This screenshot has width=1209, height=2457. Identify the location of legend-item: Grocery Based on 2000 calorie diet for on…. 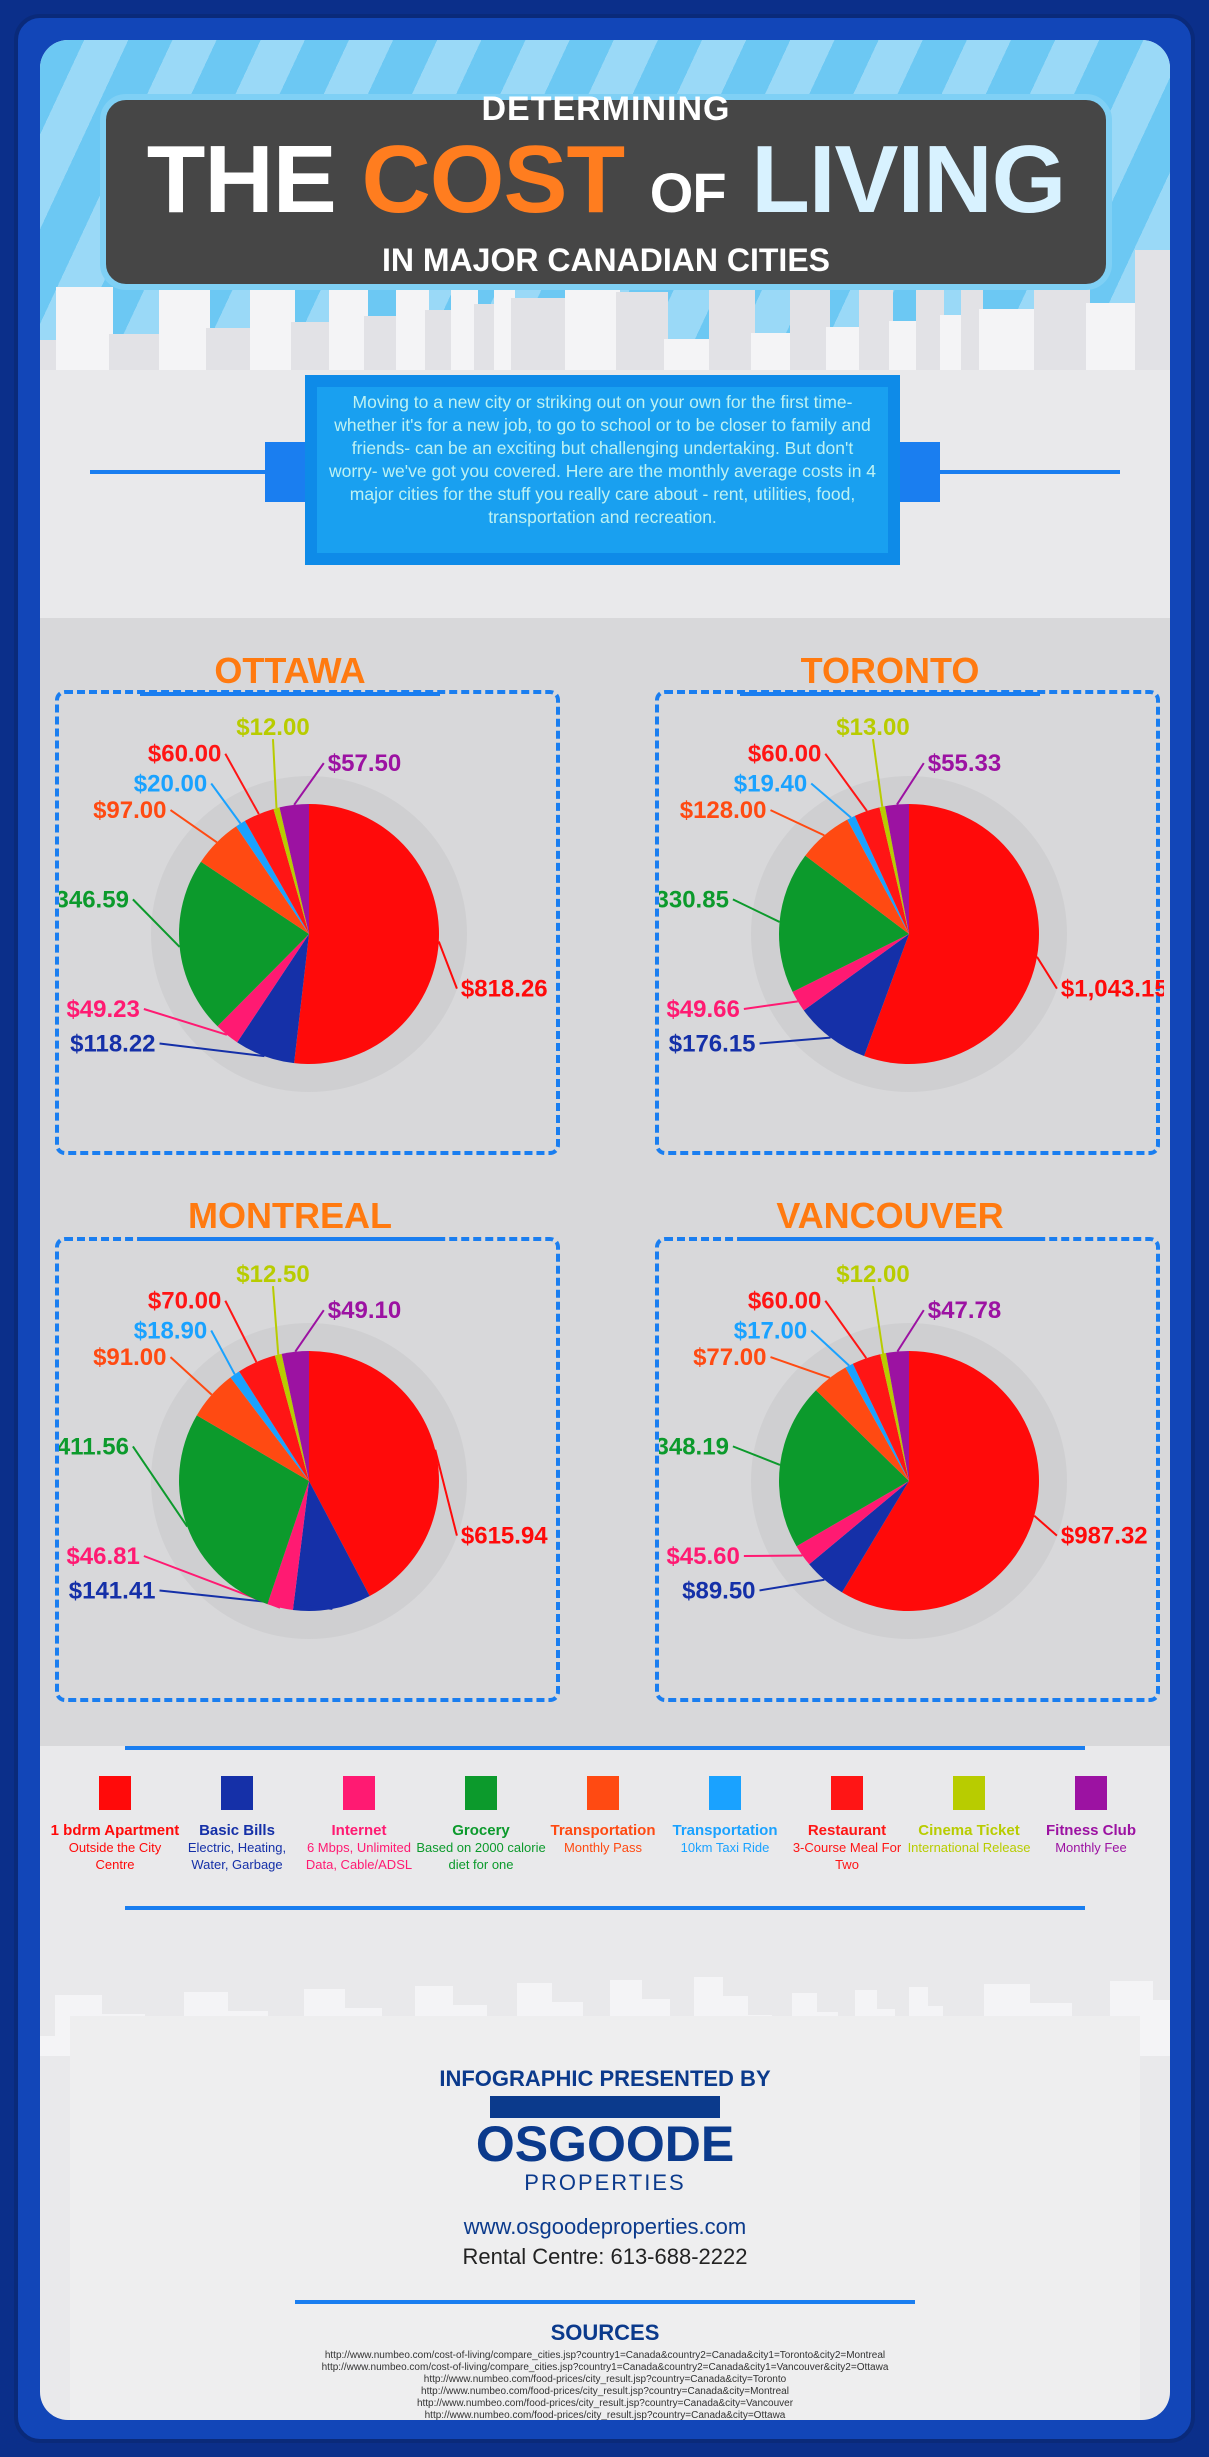
(481, 1824).